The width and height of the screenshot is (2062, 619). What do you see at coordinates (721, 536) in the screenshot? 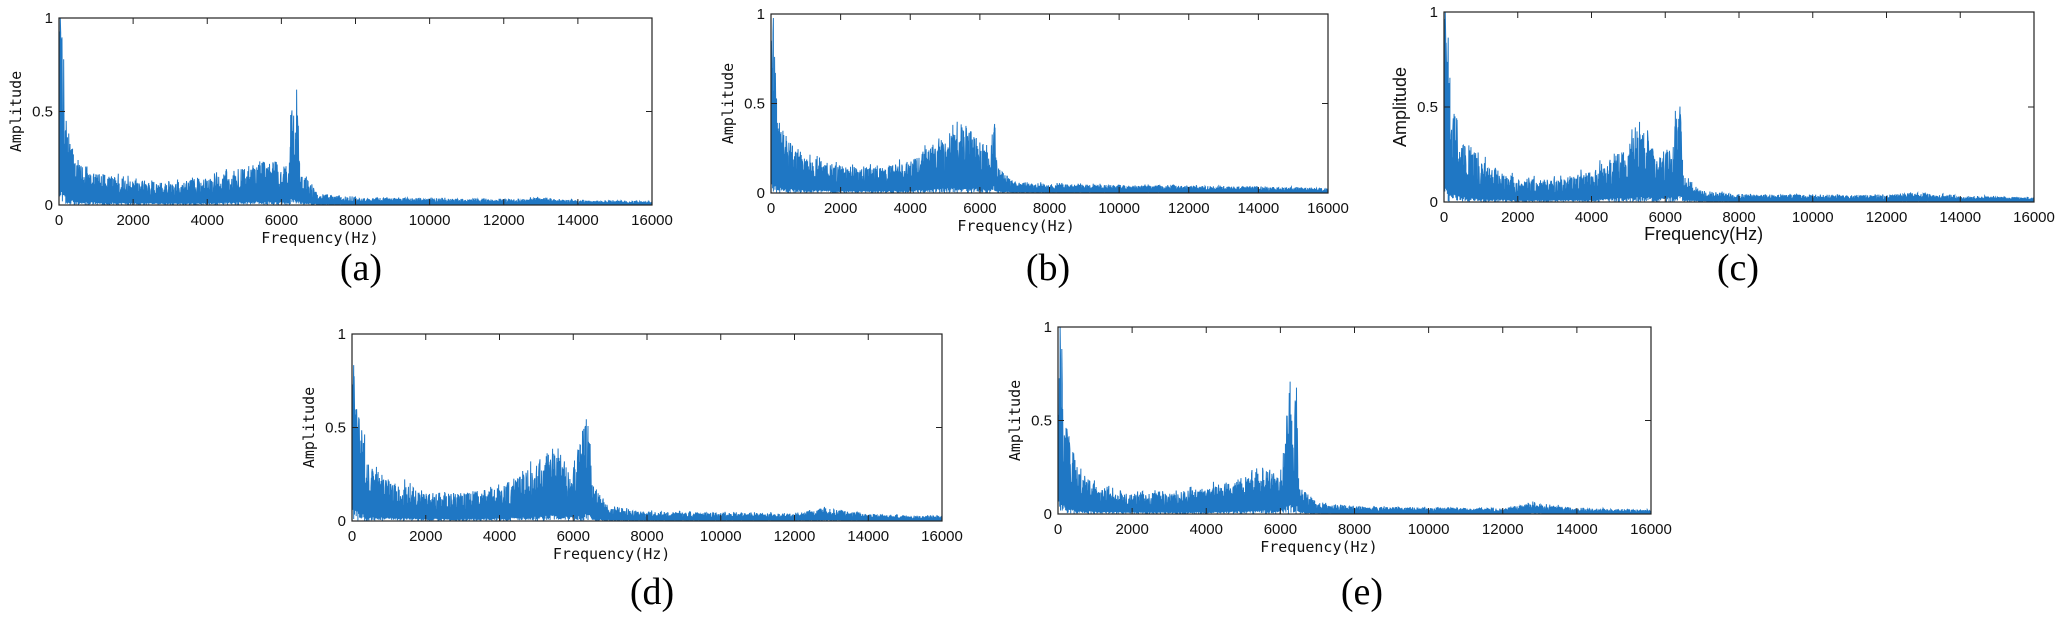
I see `x-tick-label-d: 10000` at bounding box center [721, 536].